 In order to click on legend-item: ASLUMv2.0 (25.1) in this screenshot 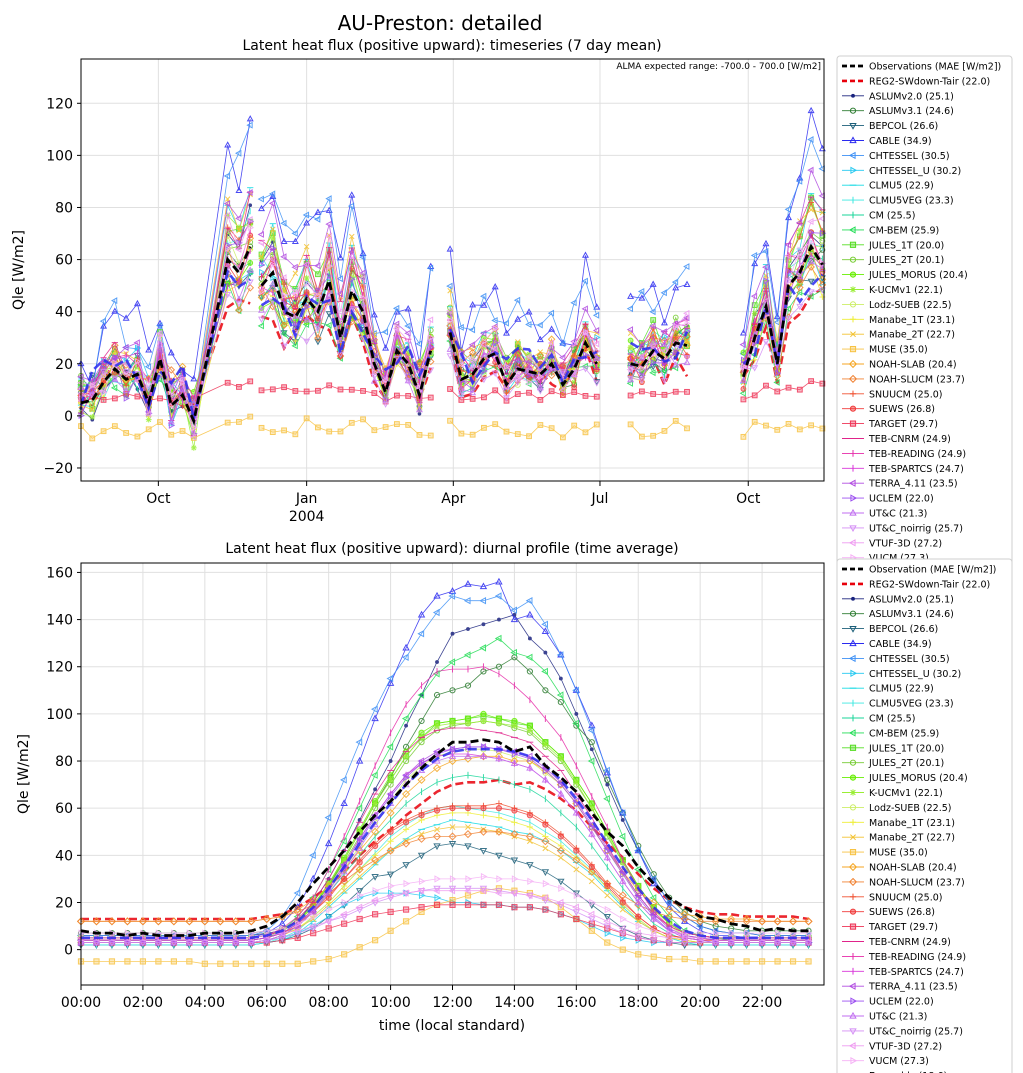, I will do `click(898, 96)`.